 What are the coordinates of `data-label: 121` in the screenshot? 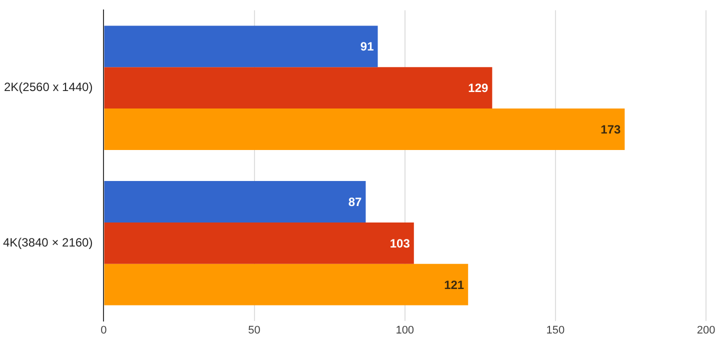 It's located at (454, 285).